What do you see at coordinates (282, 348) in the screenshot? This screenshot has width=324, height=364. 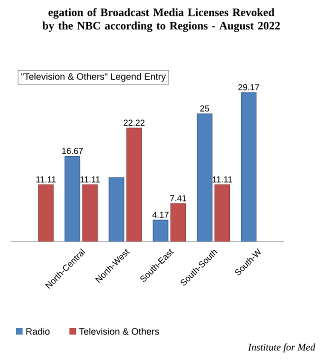 I see `text: Institute for Med` at bounding box center [282, 348].